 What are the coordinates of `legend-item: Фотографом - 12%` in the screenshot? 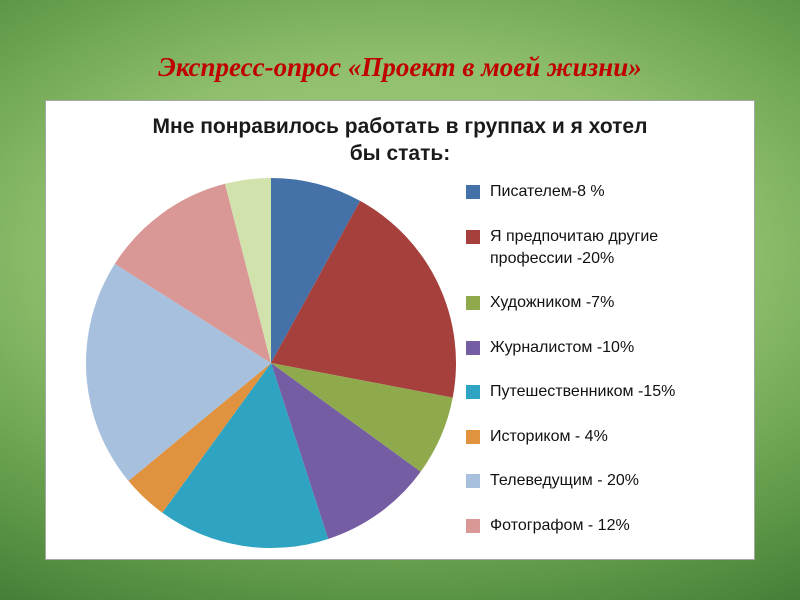 It's located at (591, 526).